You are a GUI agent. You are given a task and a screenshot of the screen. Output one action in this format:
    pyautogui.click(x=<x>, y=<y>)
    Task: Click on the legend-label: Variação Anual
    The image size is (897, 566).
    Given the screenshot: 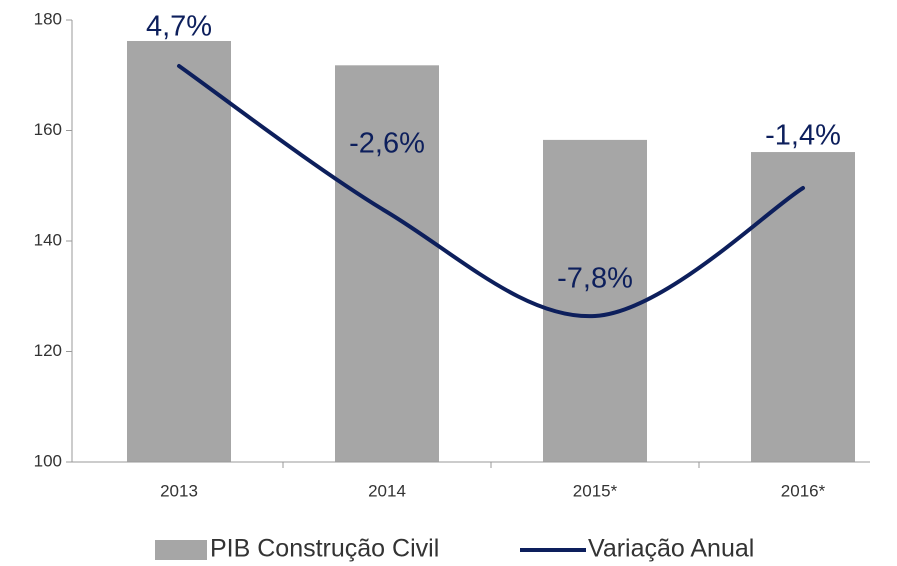 What is the action you would take?
    pyautogui.click(x=671, y=549)
    